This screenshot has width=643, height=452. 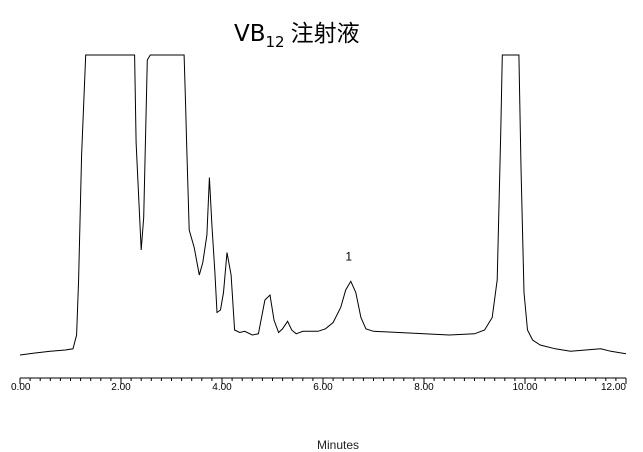 I want to click on x-tick-label: 4.00, so click(x=222, y=387).